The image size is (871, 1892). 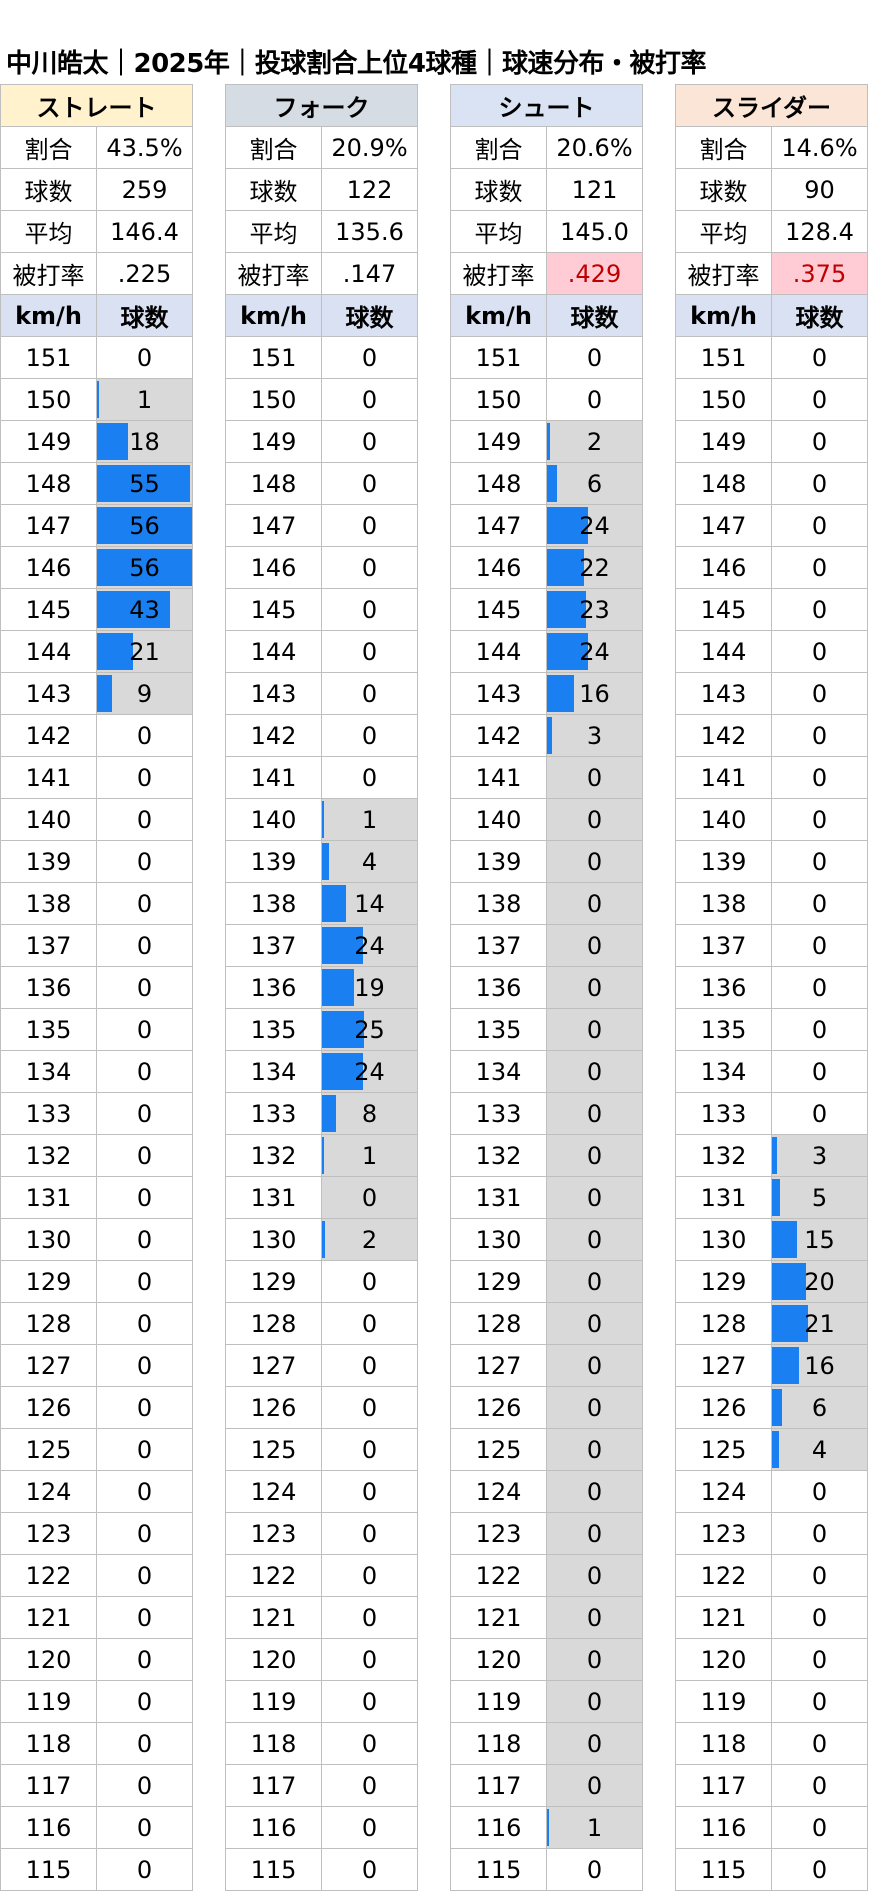 I want to click on count-value: 5, so click(x=819, y=1197).